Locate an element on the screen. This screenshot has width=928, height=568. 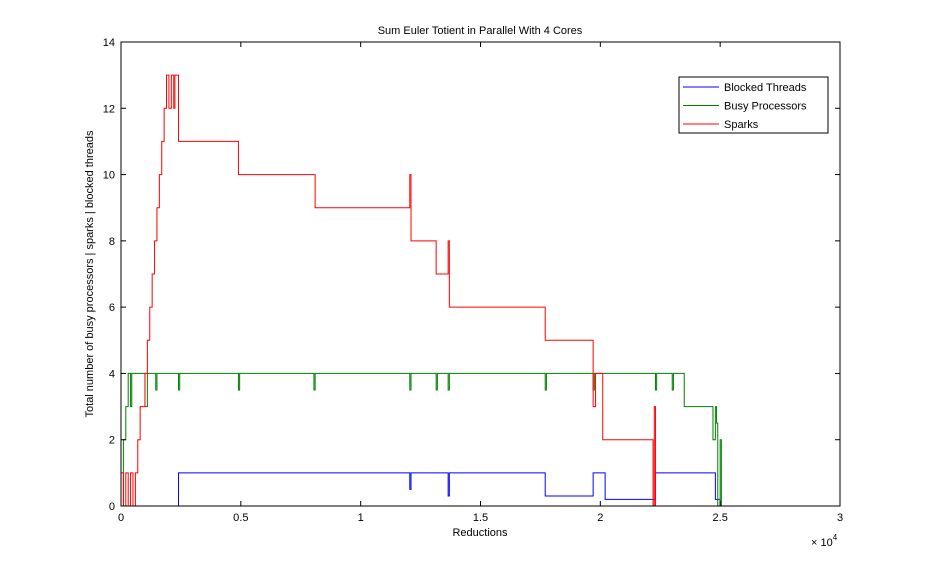
legend-label: Blocked Threads is located at coordinates (765, 88).